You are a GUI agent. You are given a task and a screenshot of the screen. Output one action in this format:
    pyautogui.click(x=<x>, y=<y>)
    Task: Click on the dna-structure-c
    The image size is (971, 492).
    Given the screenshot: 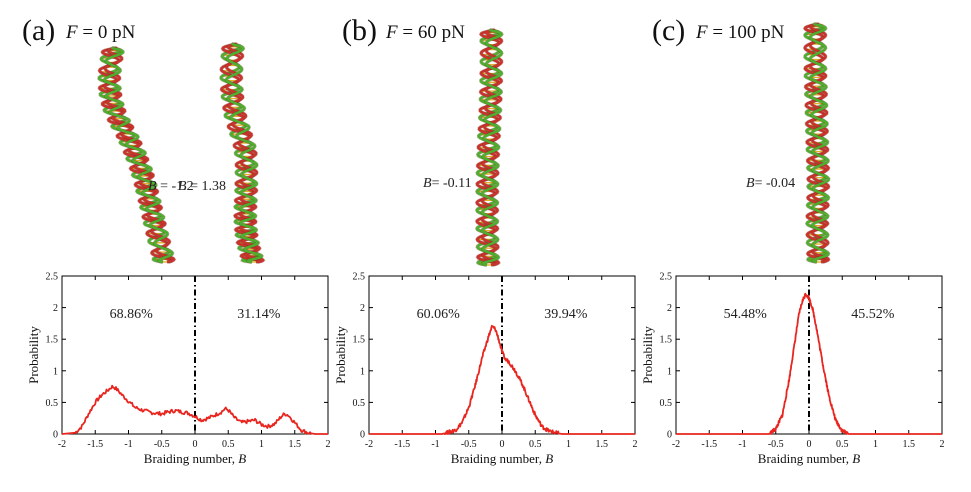 What is the action you would take?
    pyautogui.click(x=816, y=143)
    